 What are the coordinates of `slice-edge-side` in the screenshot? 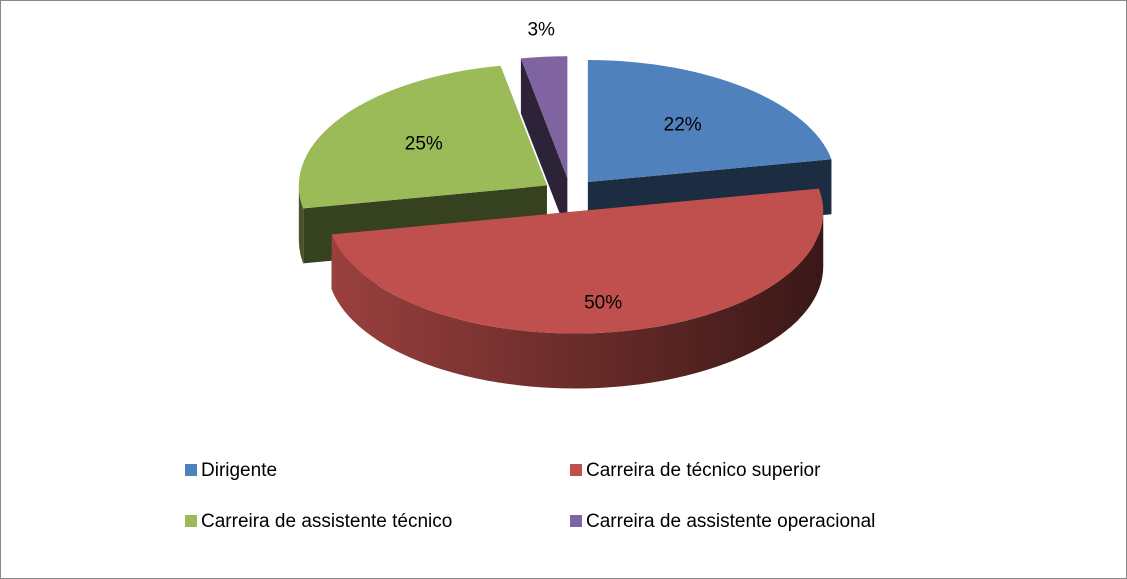 It's located at (544, 146).